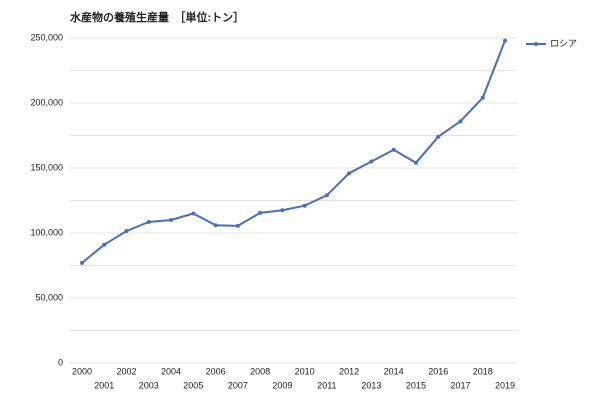 The image size is (600, 403). What do you see at coordinates (460, 385) in the screenshot?
I see `x-tick-label: 2017` at bounding box center [460, 385].